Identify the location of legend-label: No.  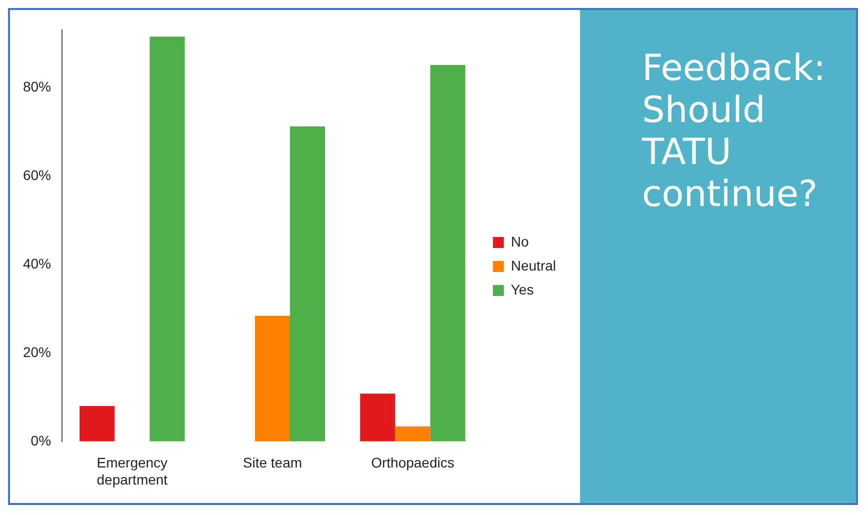
(519, 241).